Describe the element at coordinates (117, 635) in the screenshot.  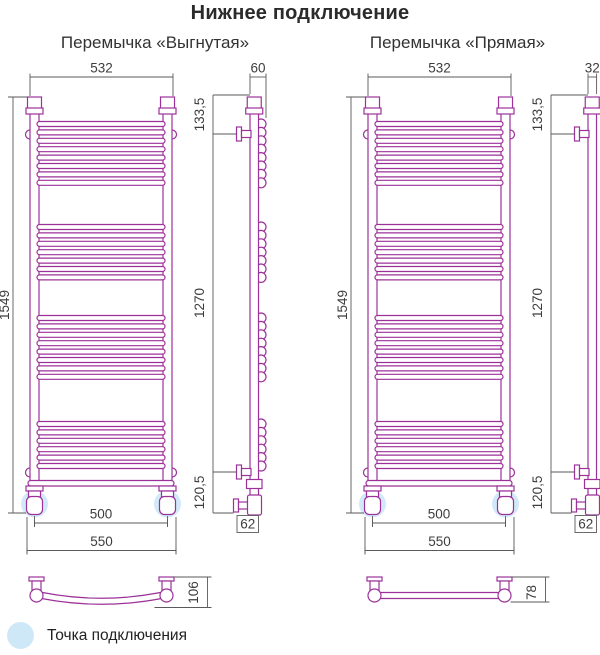
I see `legend-label: Точка подключения` at that location.